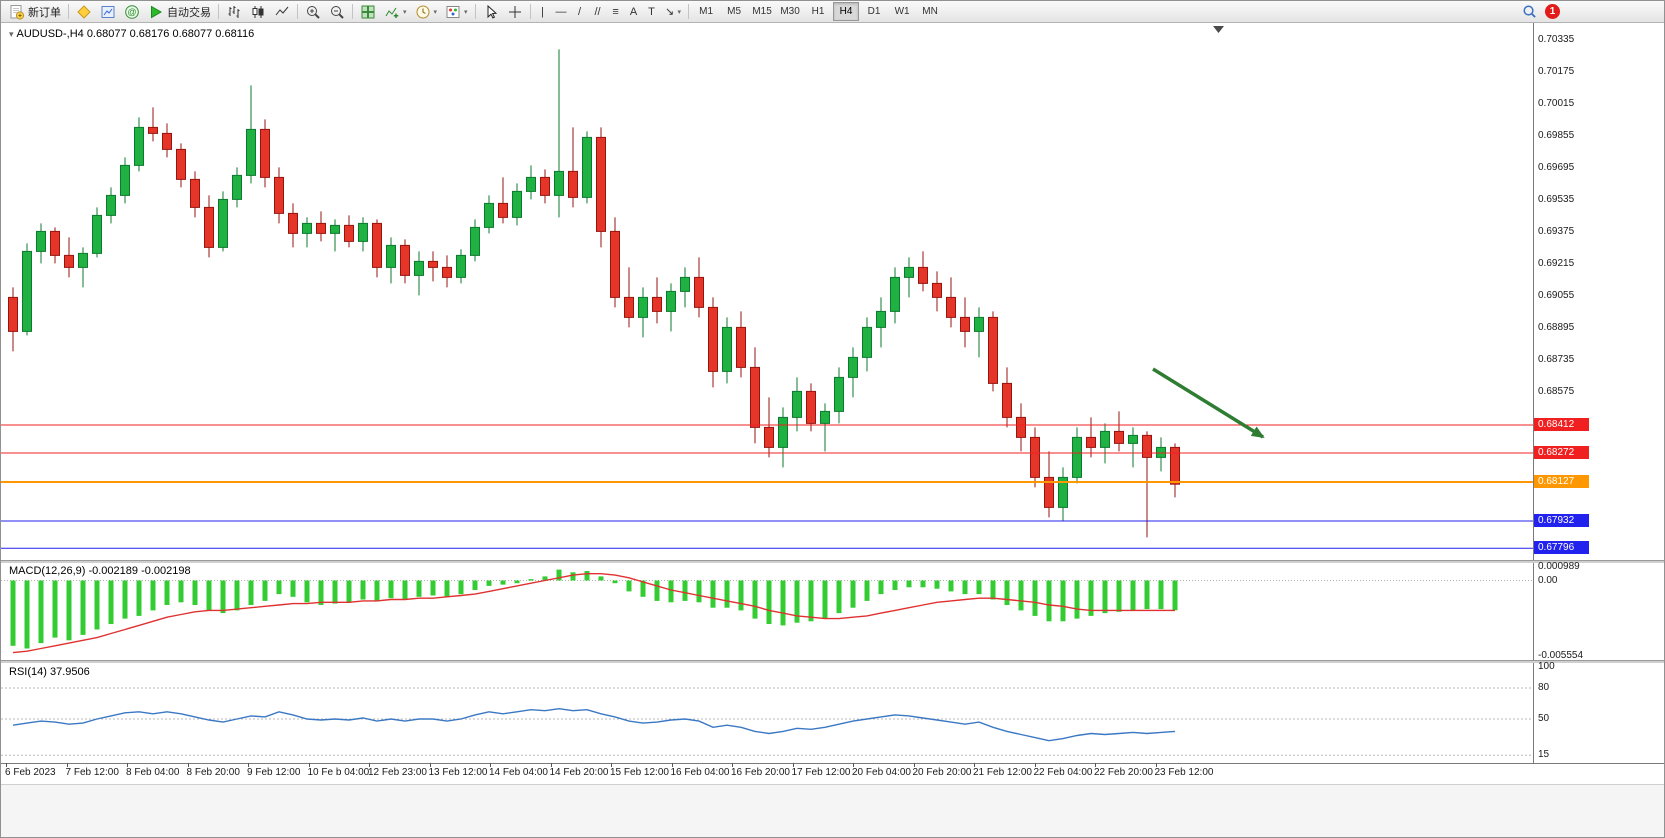  What do you see at coordinates (338, 772) in the screenshot?
I see `time-axis-label: 10 Fe b 04:00` at bounding box center [338, 772].